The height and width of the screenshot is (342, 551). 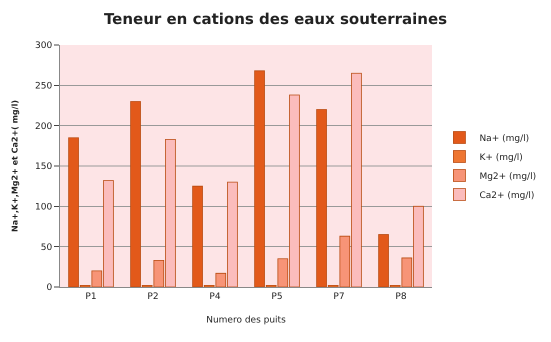 I want to click on y-tick-label: 300, so click(x=43, y=46).